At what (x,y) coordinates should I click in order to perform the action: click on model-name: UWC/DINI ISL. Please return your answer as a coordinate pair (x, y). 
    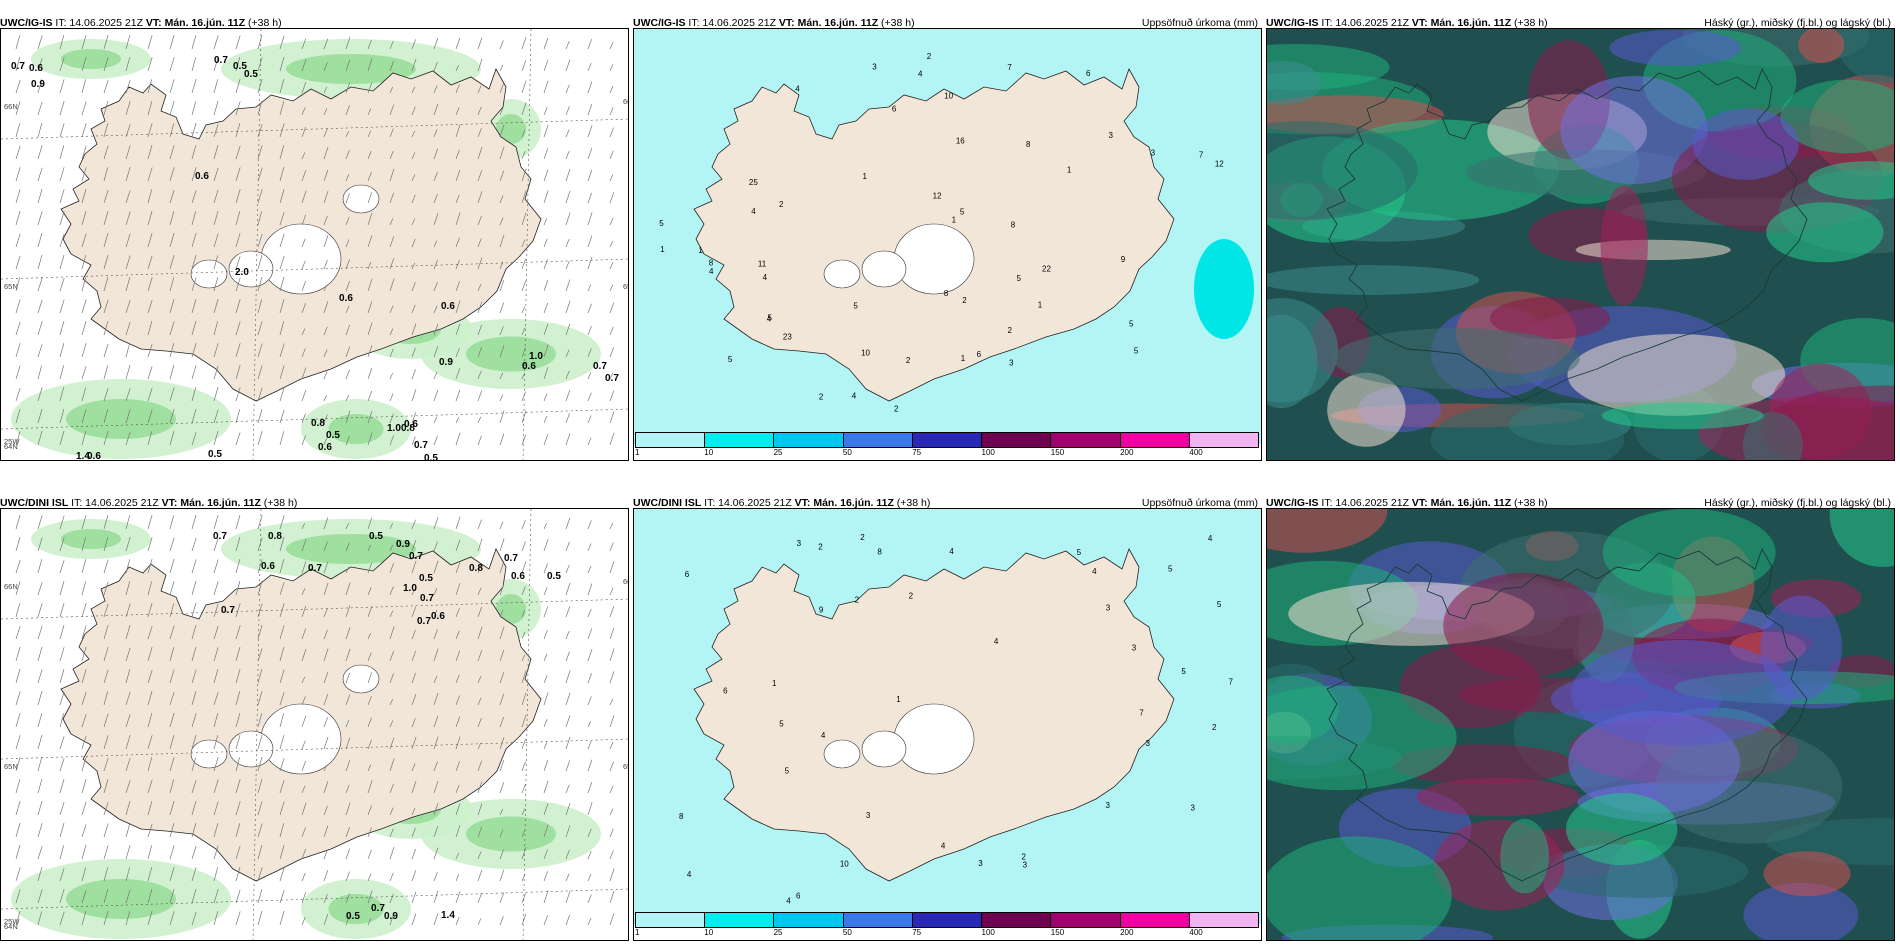
    Looking at the image, I should click on (34, 503).